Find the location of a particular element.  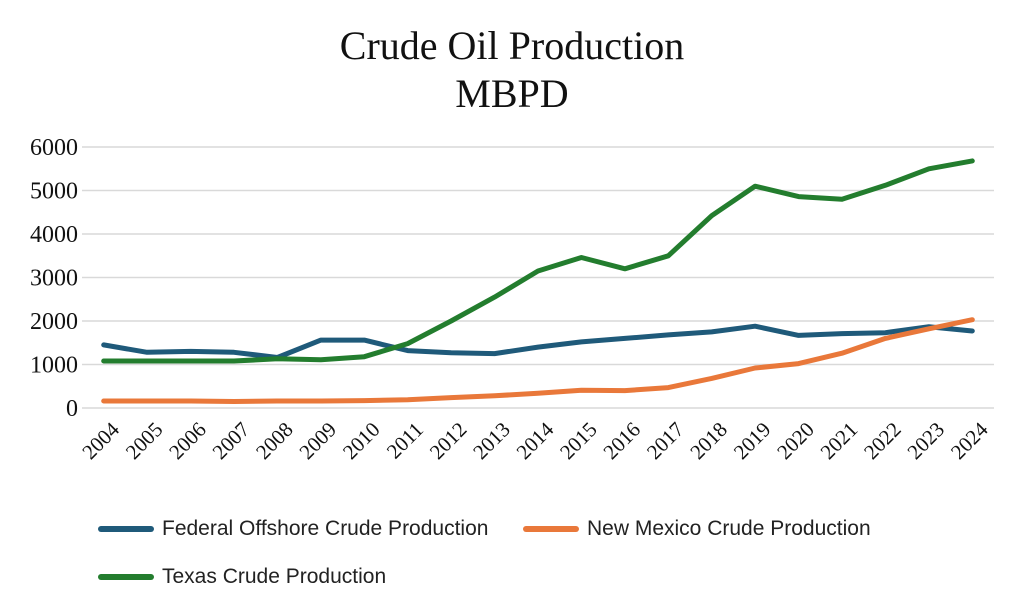

chart-title: Crude Oil Production is located at coordinates (512, 45).